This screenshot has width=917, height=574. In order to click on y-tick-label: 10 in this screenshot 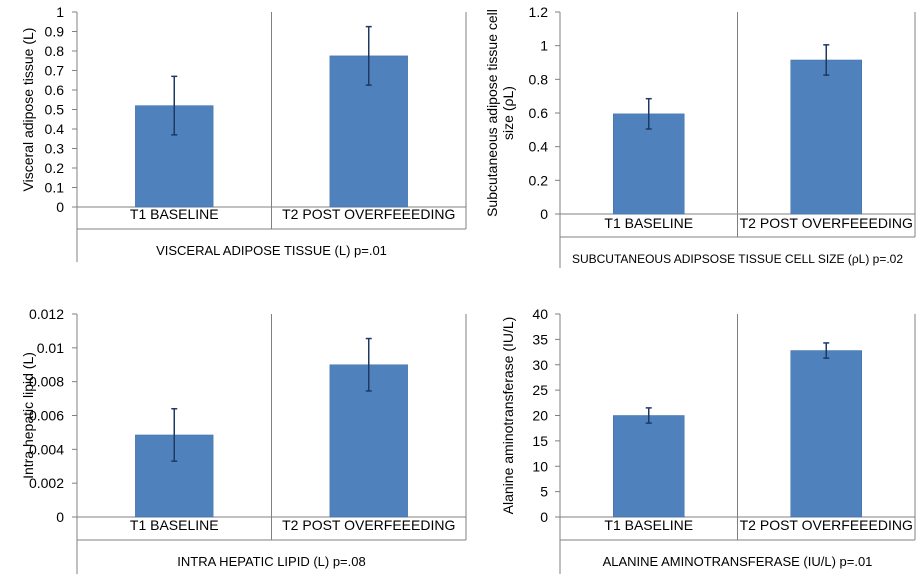, I will do `click(540, 466)`.